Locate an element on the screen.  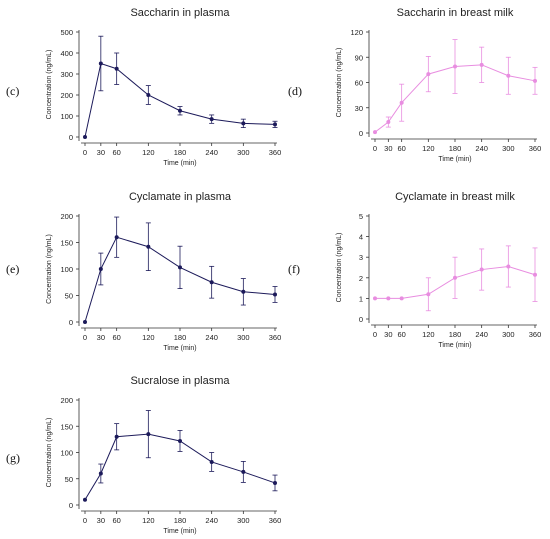
chart-title: Cyclamate in breast milk is located at coordinates (455, 197).